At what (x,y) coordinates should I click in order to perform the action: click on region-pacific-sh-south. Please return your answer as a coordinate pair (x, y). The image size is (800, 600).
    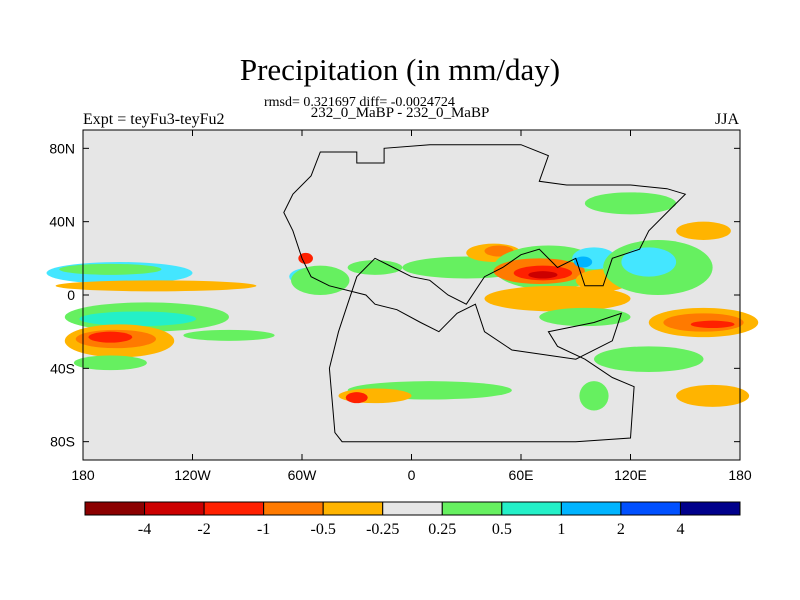
    Looking at the image, I should click on (110, 363).